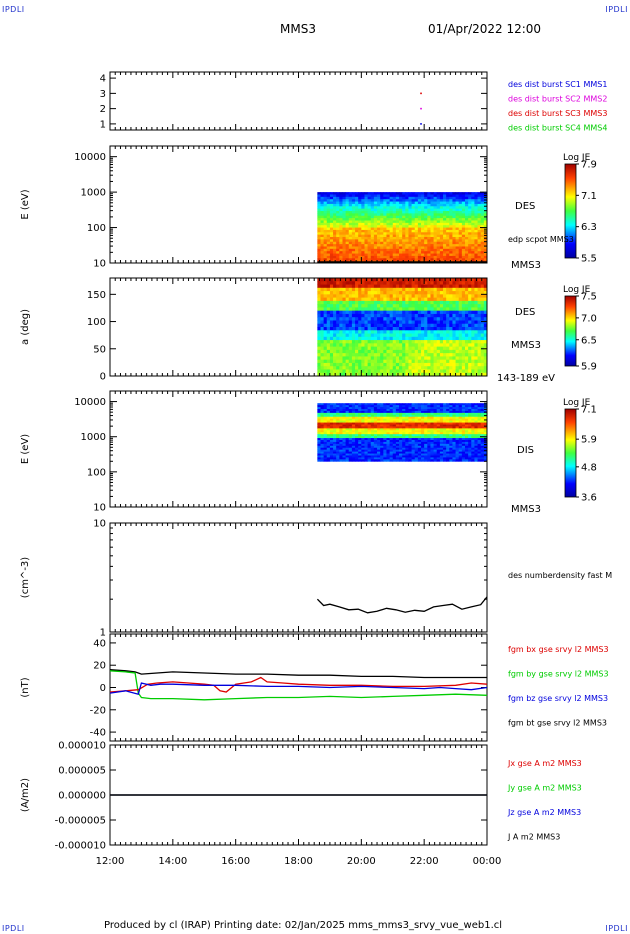 Image resolution: width=630 pixels, height=934 pixels. Describe the element at coordinates (558, 649) in the screenshot. I see `fgm-legend-0: fgm bx gse srvy l2 MMS3` at that location.